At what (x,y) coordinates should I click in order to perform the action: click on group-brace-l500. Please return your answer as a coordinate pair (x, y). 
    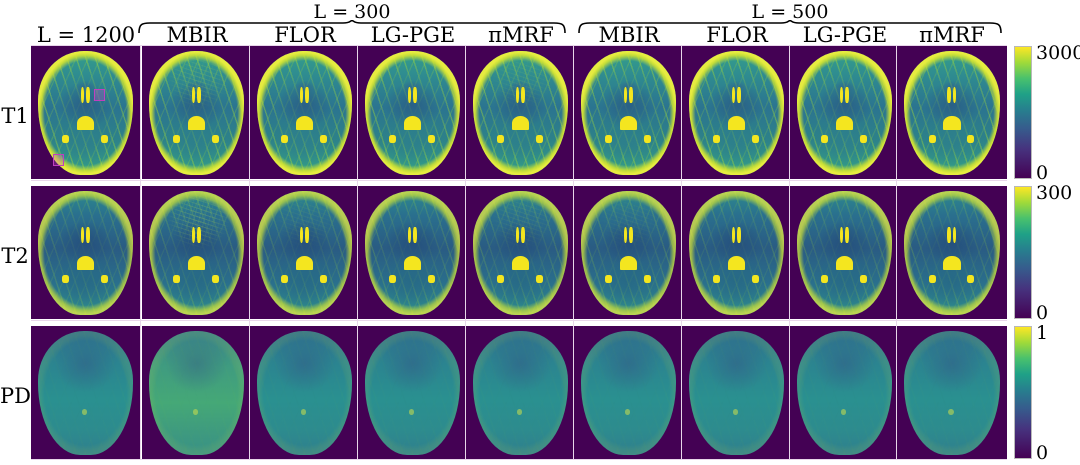
    Looking at the image, I should click on (790, 27).